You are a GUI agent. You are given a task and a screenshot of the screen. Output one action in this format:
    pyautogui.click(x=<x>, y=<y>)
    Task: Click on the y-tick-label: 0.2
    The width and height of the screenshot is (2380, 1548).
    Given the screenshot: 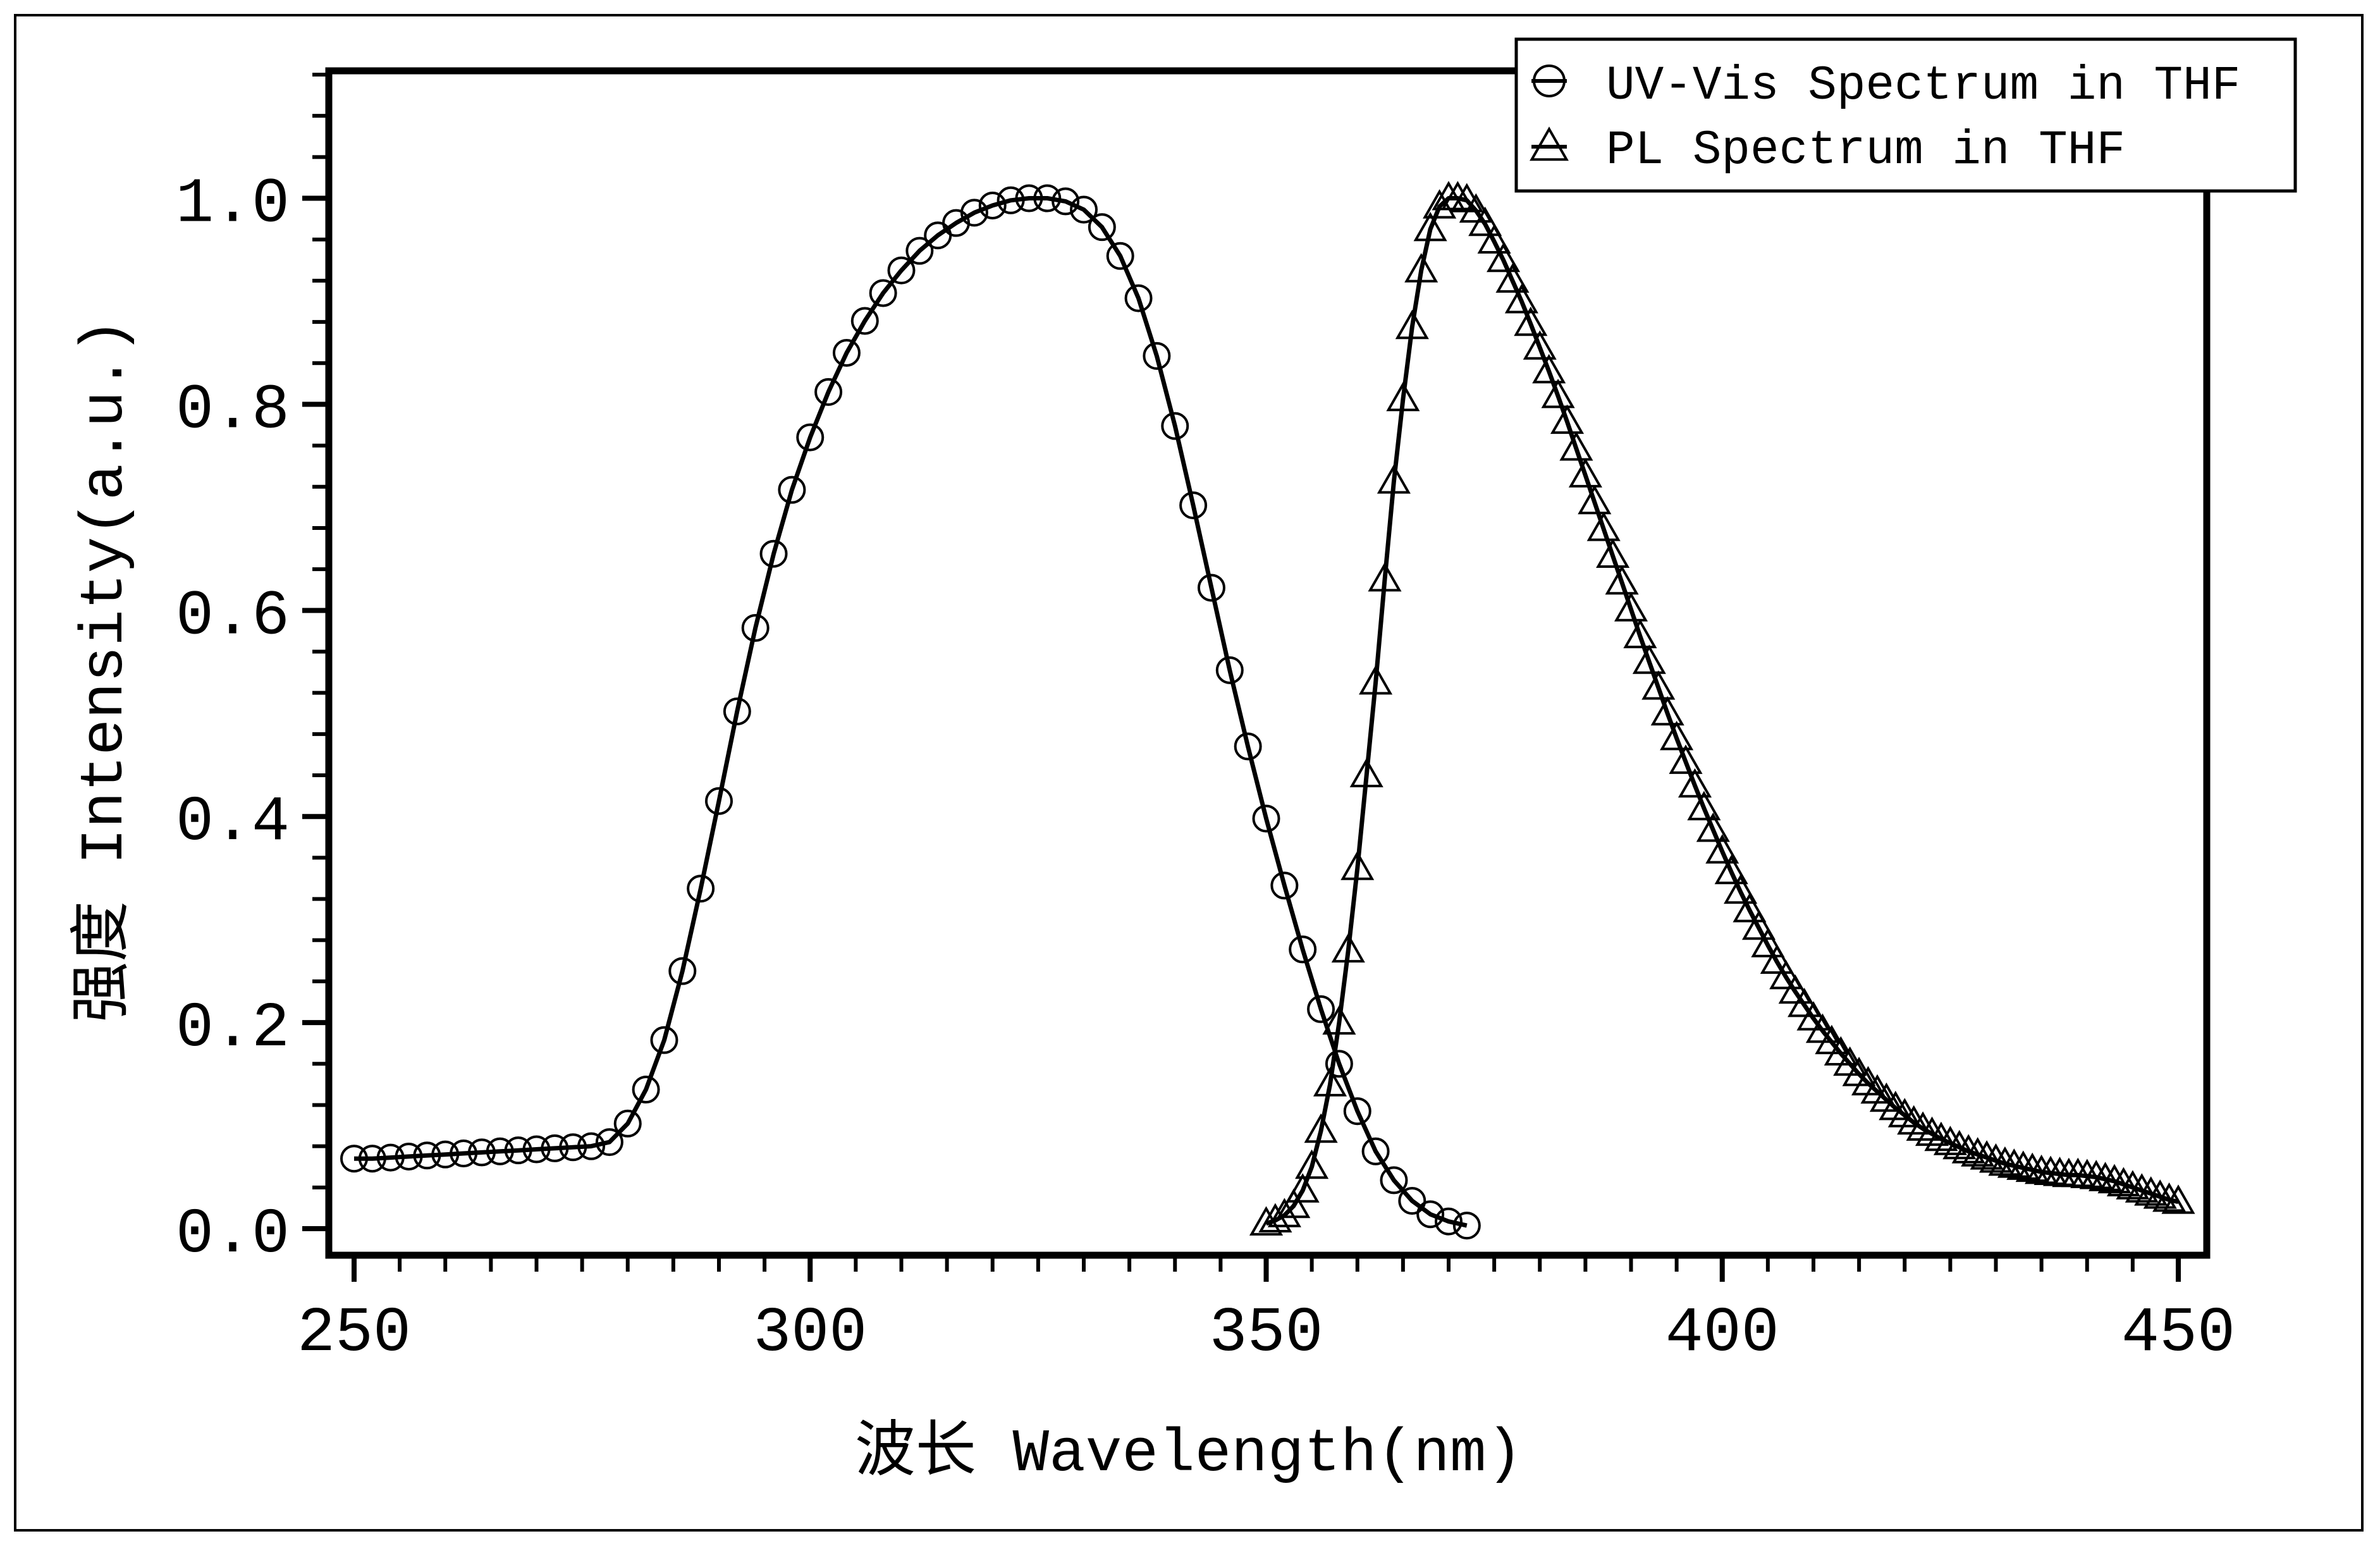 What is the action you would take?
    pyautogui.click(x=233, y=1029)
    